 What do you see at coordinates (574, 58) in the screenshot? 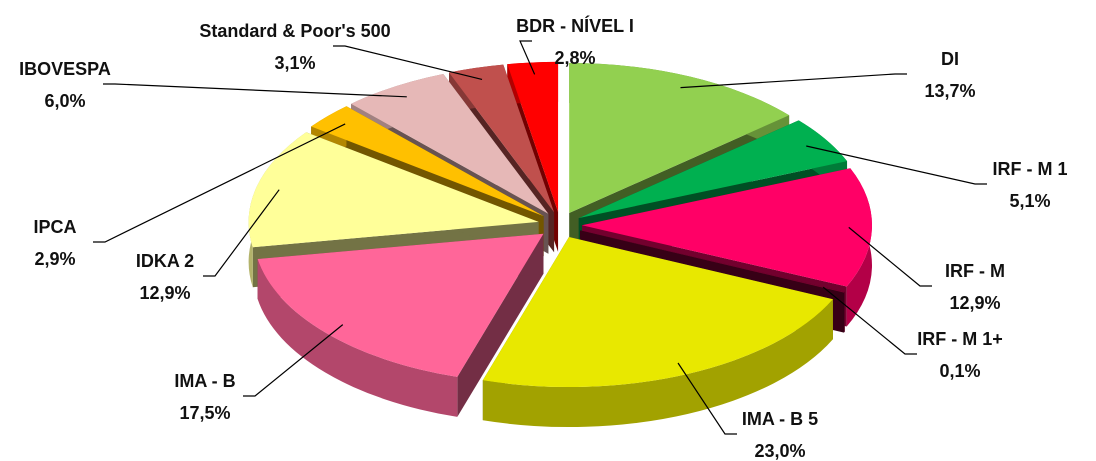
I see `value-label: 2,8%` at bounding box center [574, 58].